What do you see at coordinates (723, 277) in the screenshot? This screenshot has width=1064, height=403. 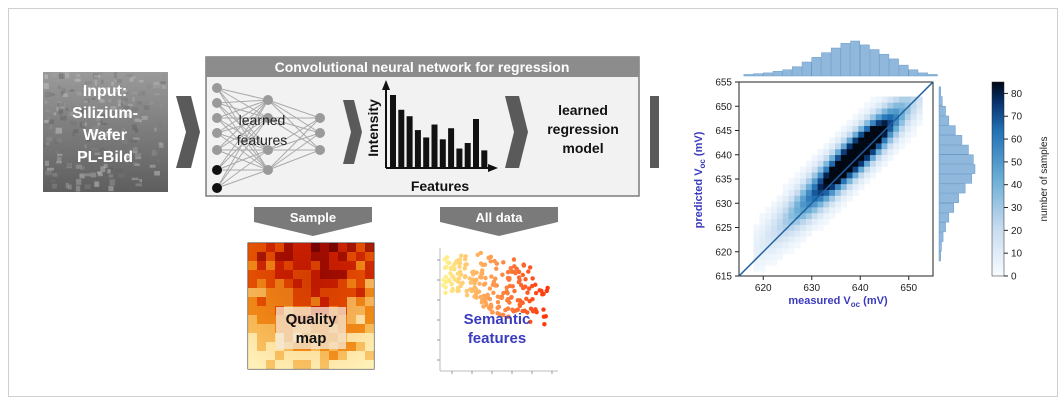 I see `y-tick-label: 615` at bounding box center [723, 277].